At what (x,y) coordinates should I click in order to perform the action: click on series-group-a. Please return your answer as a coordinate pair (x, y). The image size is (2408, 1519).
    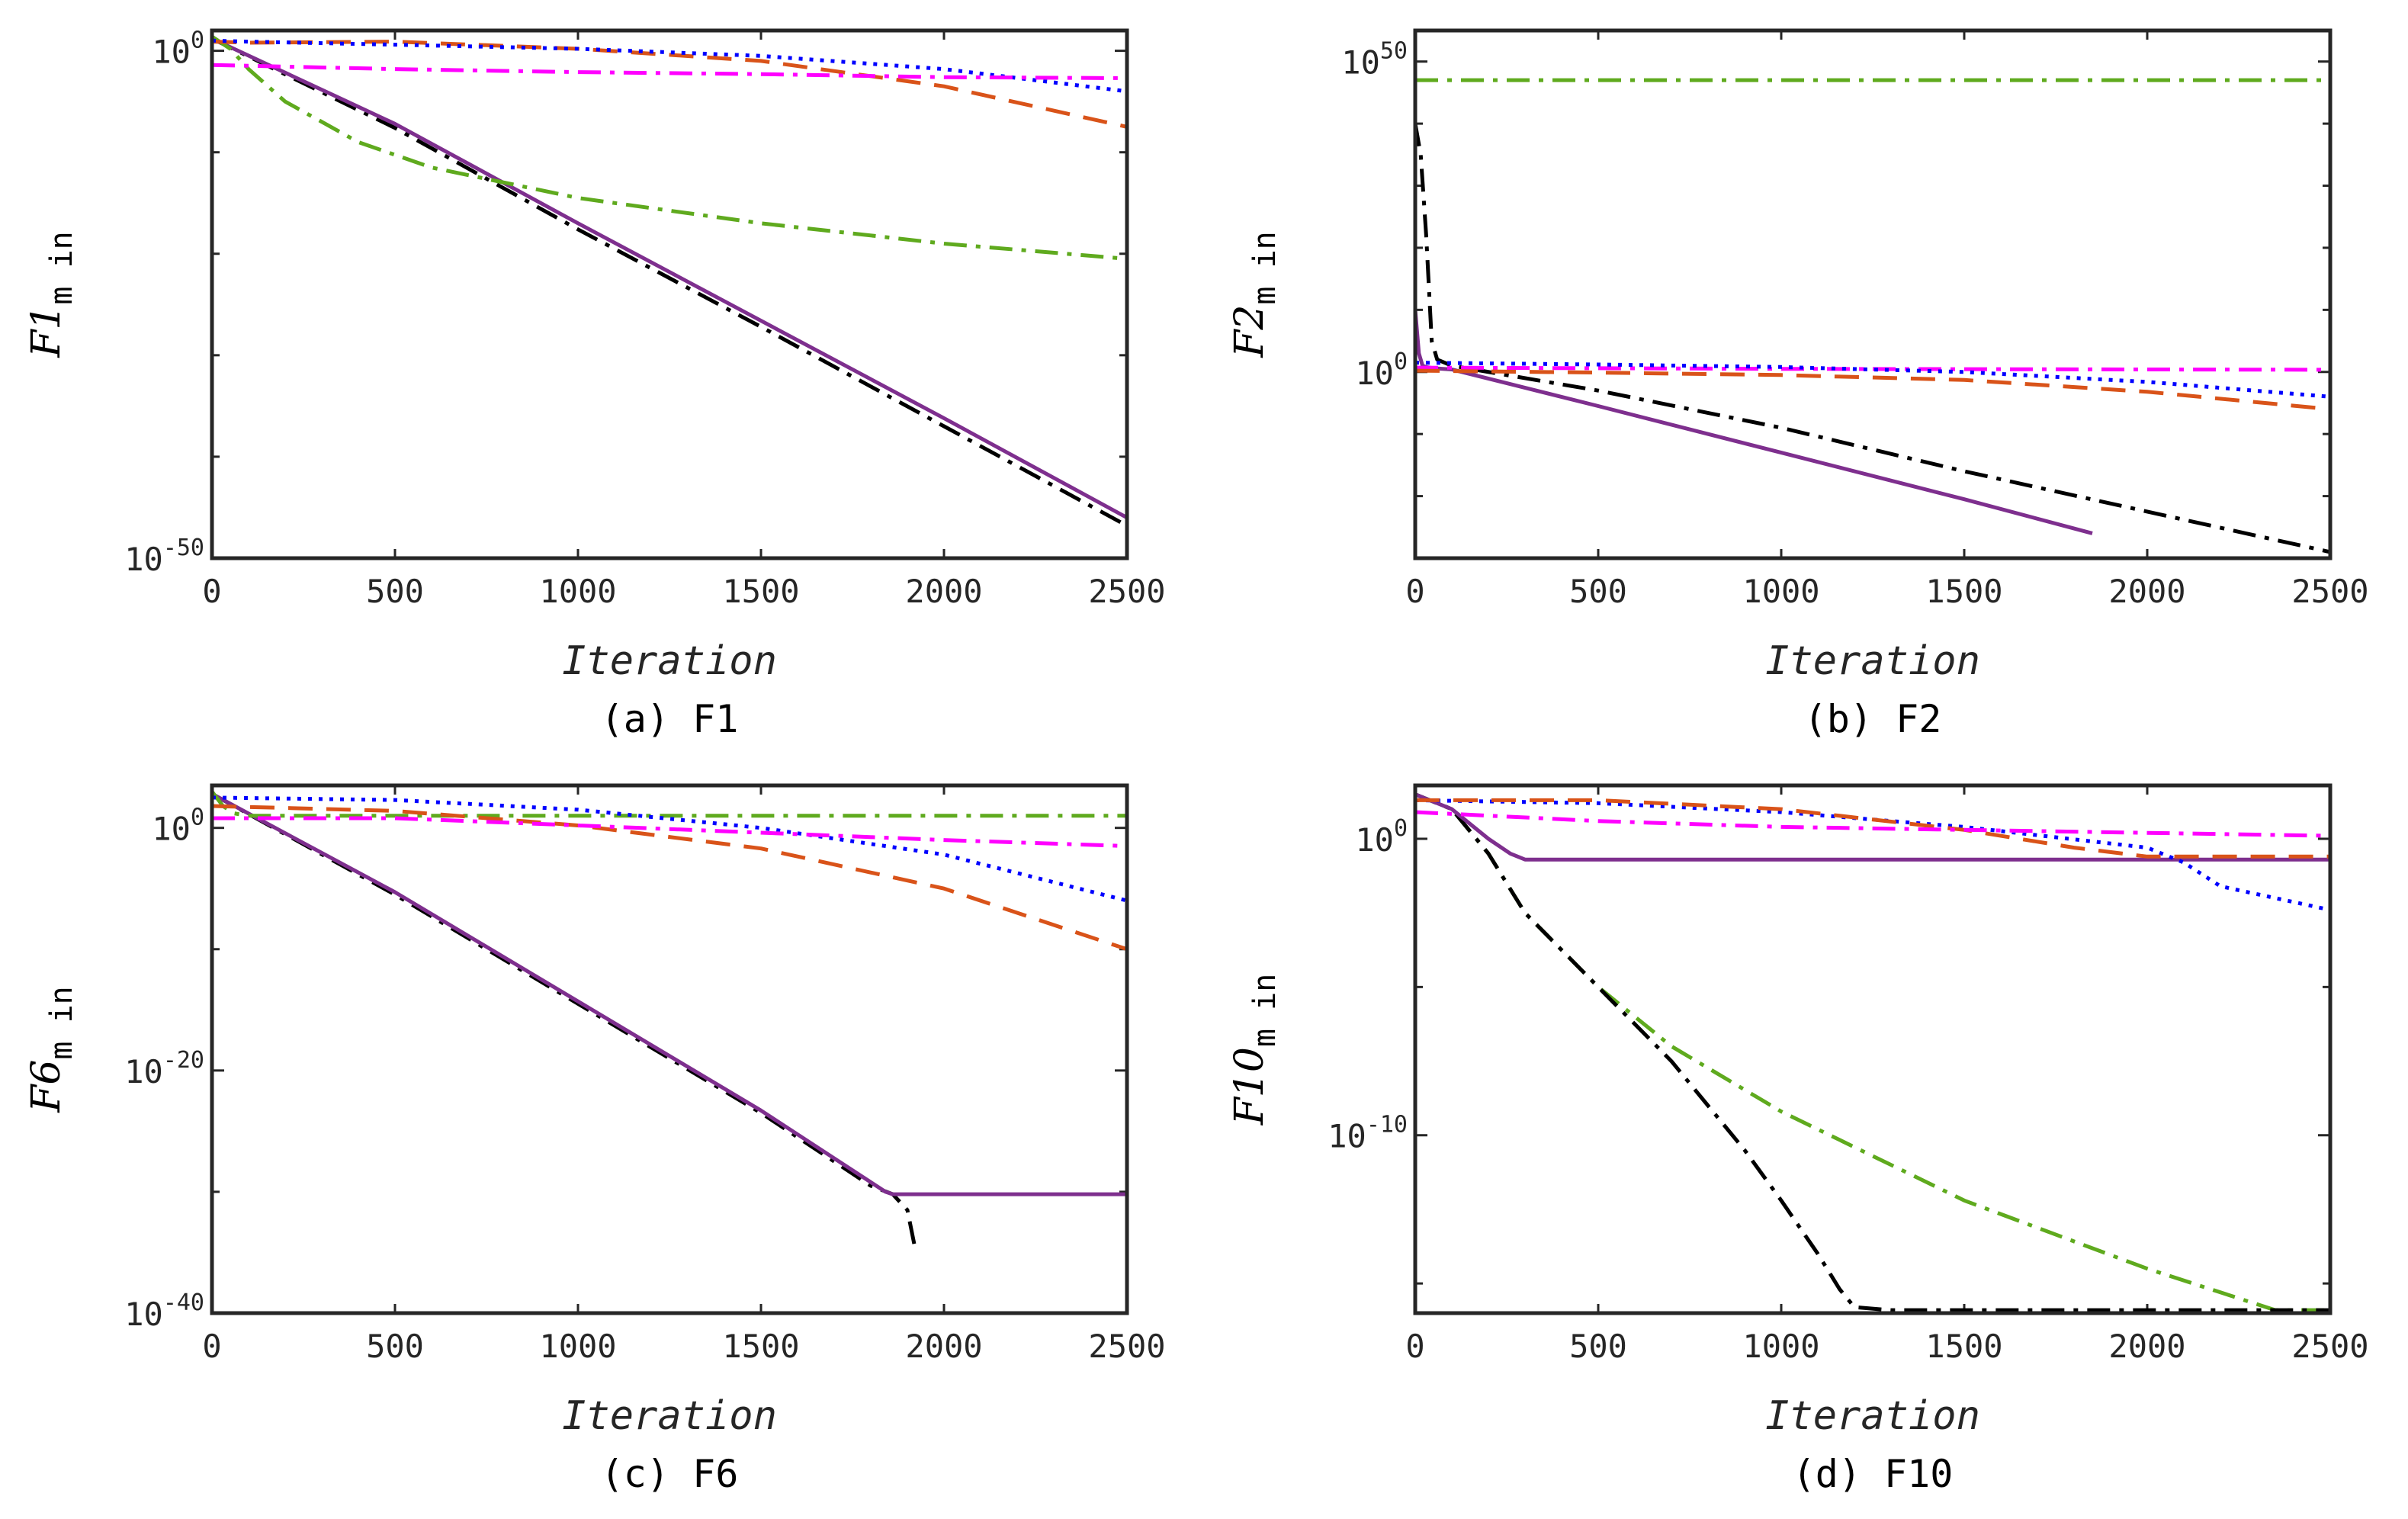
    Looking at the image, I should click on (669, 281).